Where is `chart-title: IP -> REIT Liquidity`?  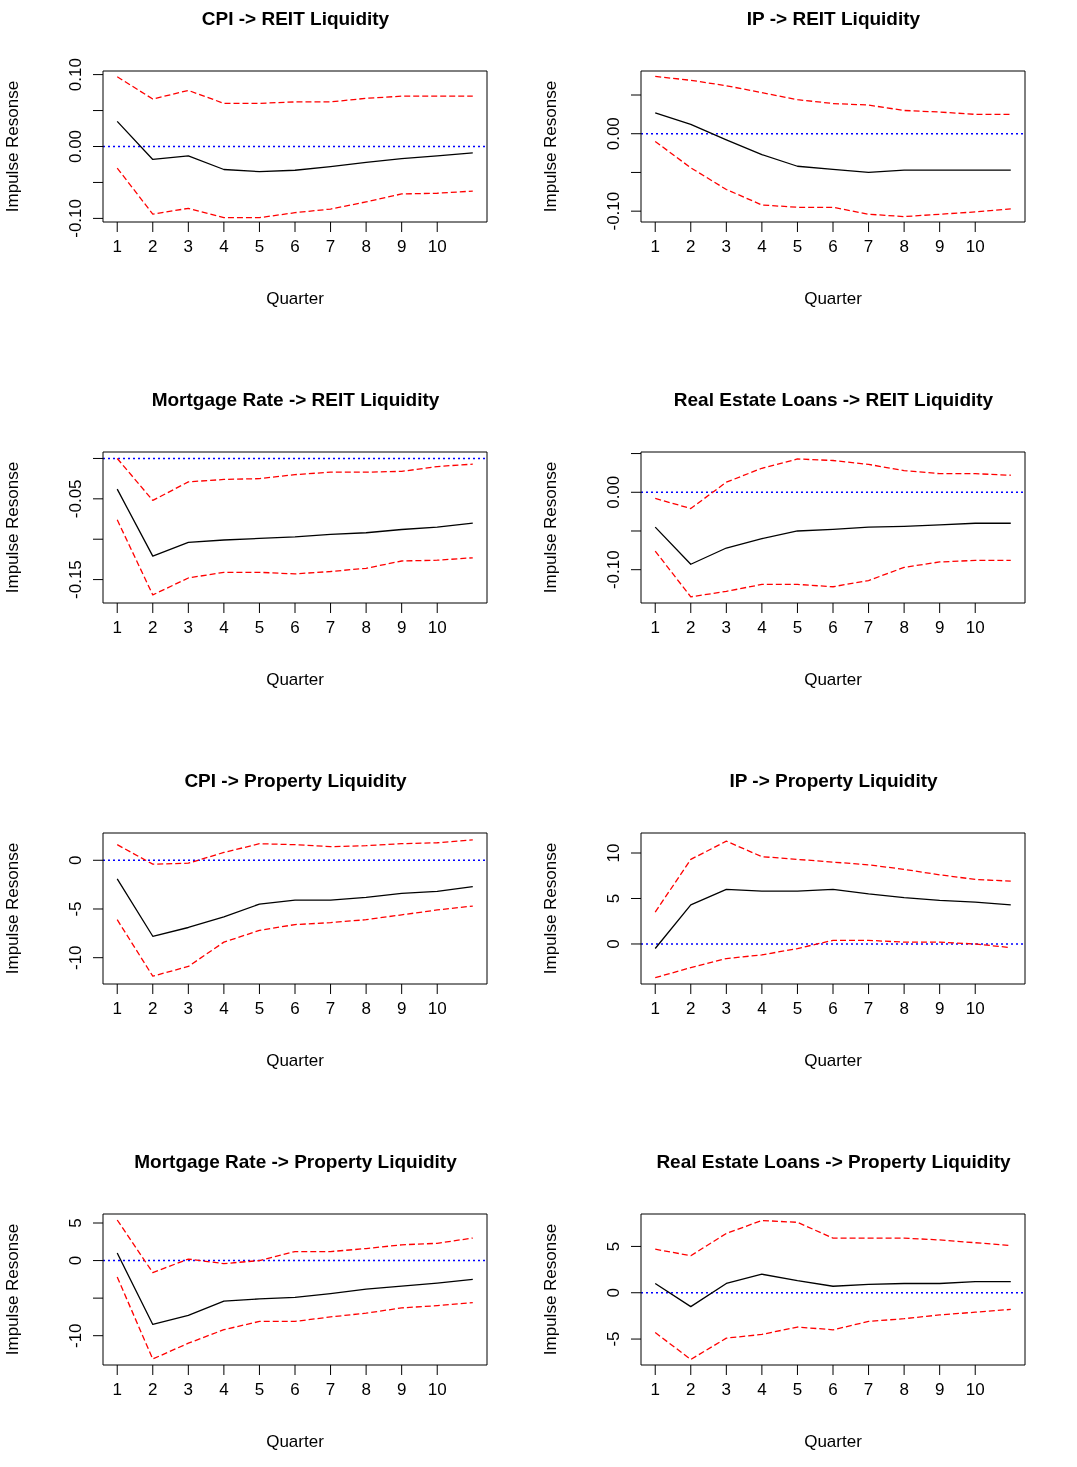 chart-title: IP -> REIT Liquidity is located at coordinates (833, 19).